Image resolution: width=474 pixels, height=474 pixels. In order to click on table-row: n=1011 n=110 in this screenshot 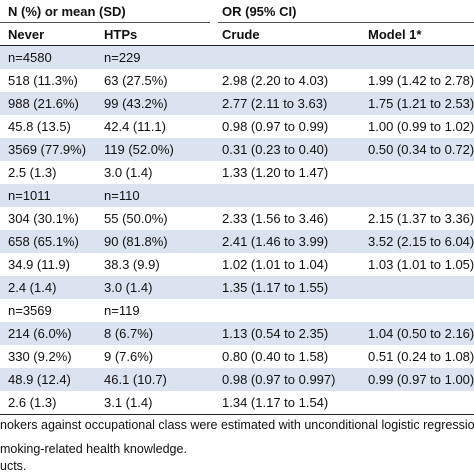, I will do `click(237, 195)`.